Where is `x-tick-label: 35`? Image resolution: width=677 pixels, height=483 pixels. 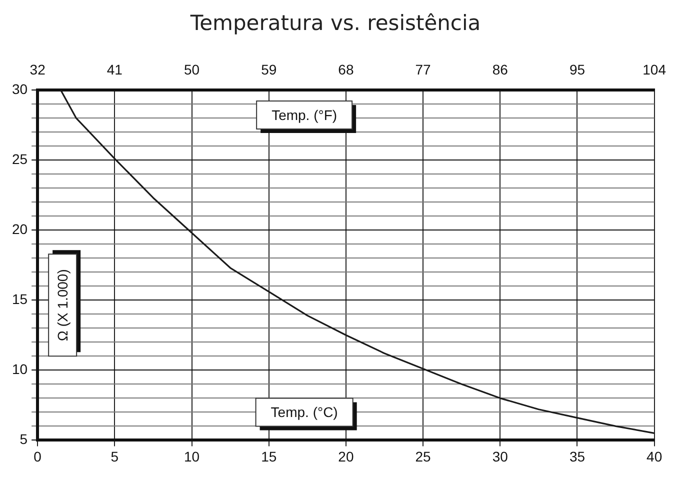
x-tick-label: 35 is located at coordinates (577, 456).